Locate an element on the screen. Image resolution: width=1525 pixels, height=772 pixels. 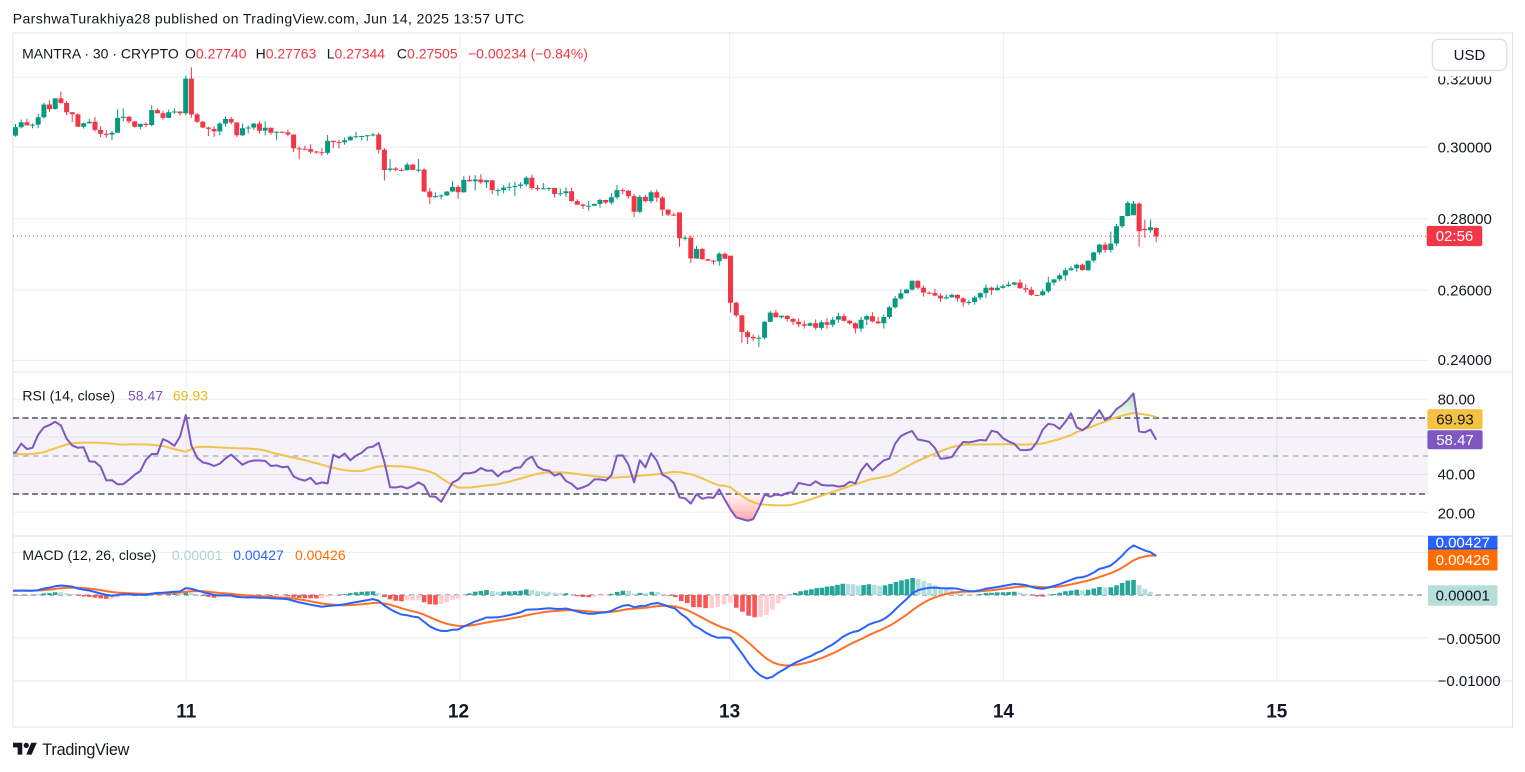
svg-text: 80.00 is located at coordinates (1457, 399).